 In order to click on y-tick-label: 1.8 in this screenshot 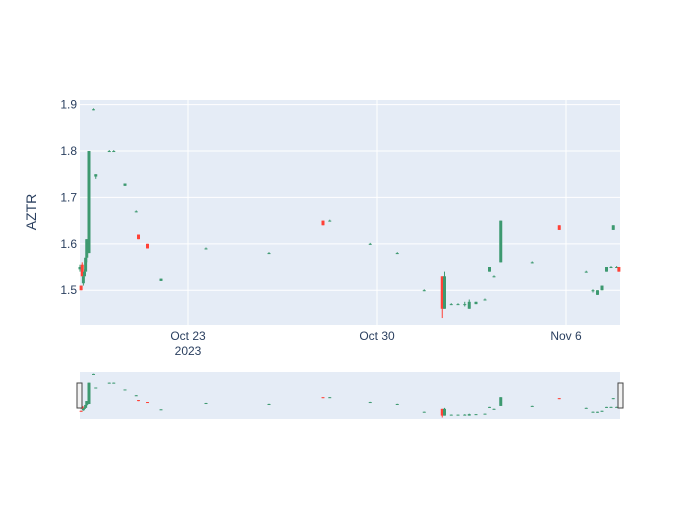, I will do `click(68, 151)`.